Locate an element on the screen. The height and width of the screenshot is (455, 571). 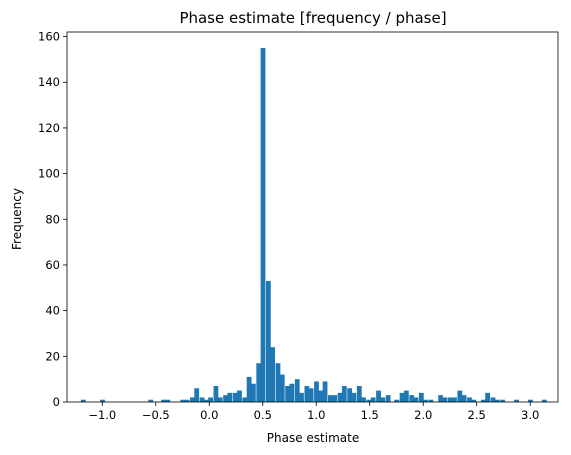
x-tick-label: 2.5 is located at coordinates (477, 415).